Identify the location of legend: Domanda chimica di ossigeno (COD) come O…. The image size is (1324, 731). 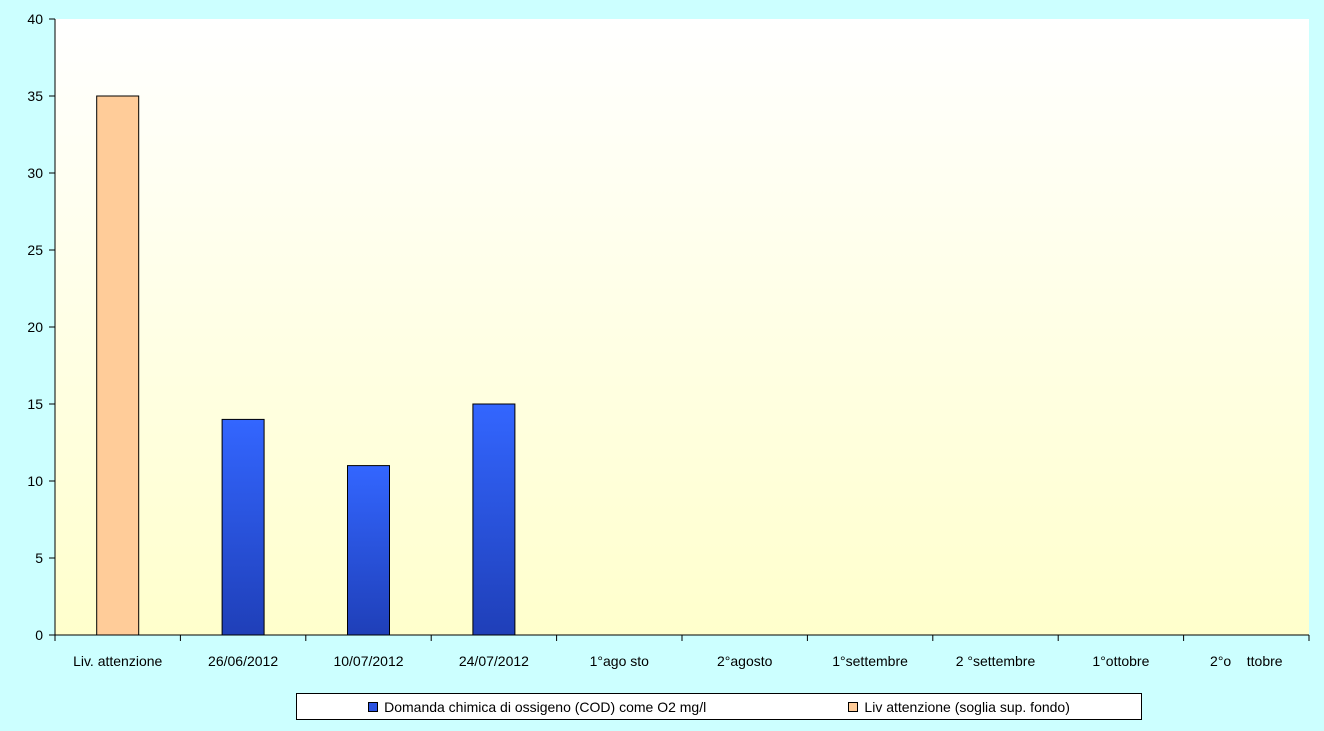
(719, 706).